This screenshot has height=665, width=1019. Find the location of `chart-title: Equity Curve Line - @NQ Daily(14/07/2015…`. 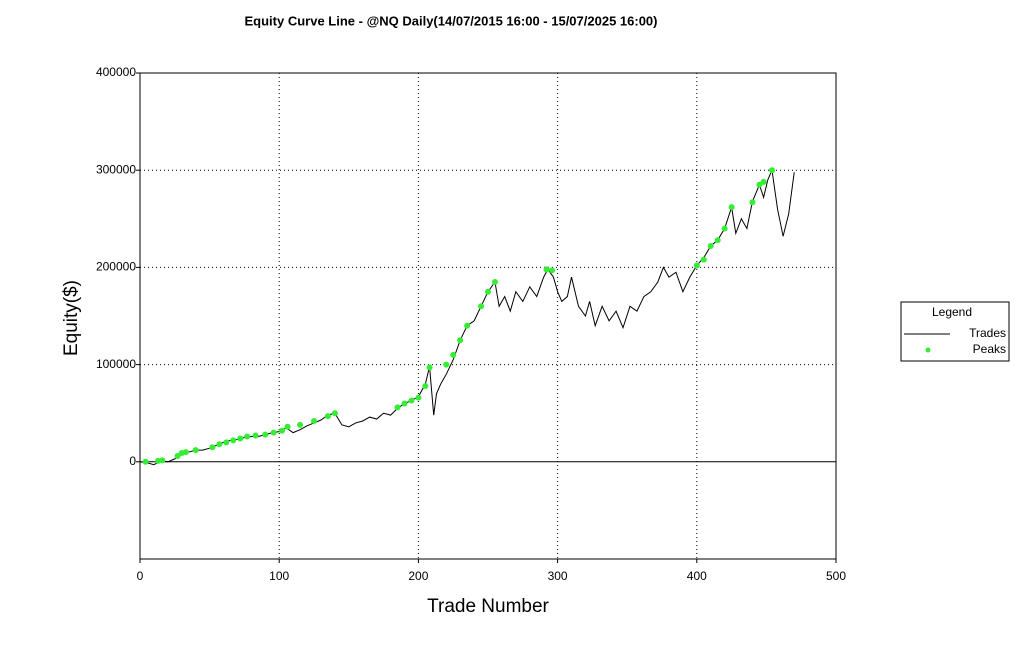

chart-title: Equity Curve Line - @NQ Daily(14/07/2015… is located at coordinates (451, 20).